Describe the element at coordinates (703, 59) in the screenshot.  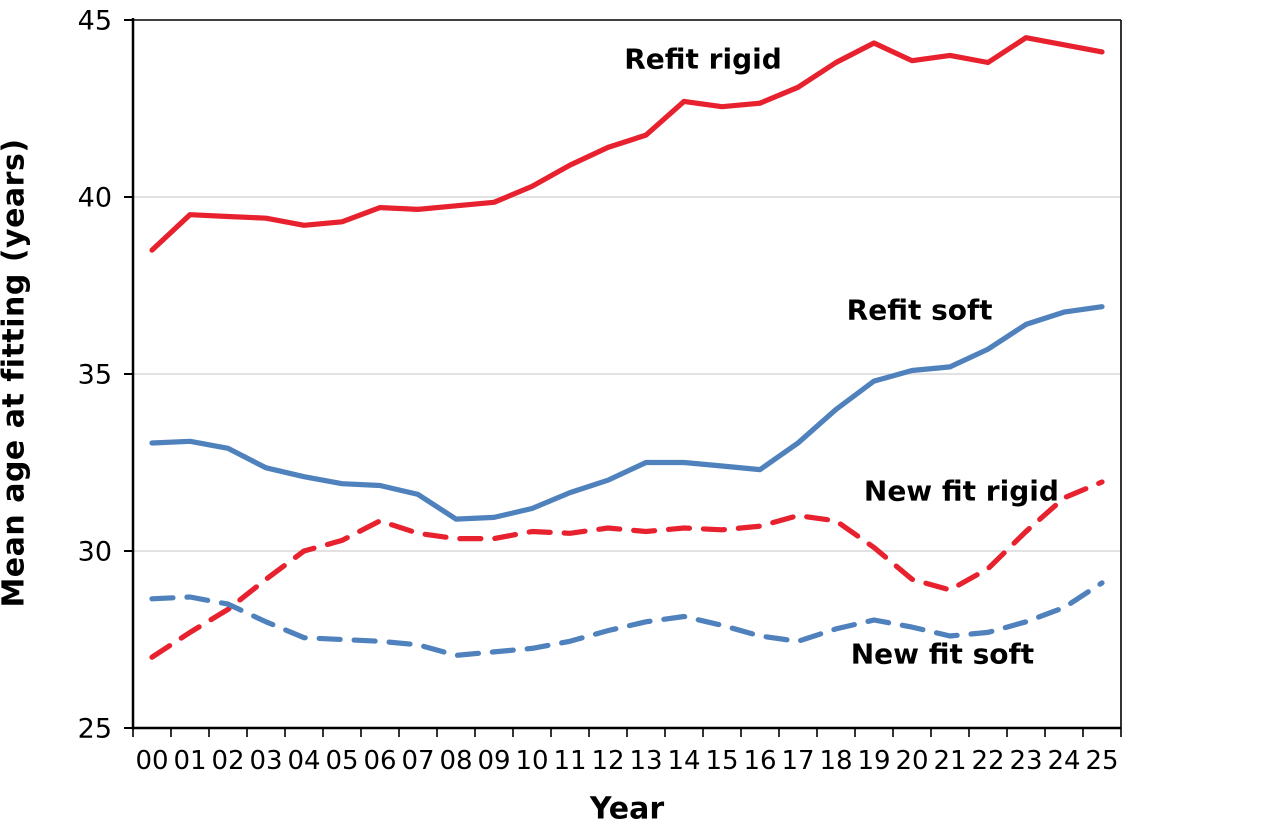
I see `series-label-refit-rigid: Refit rigid` at that location.